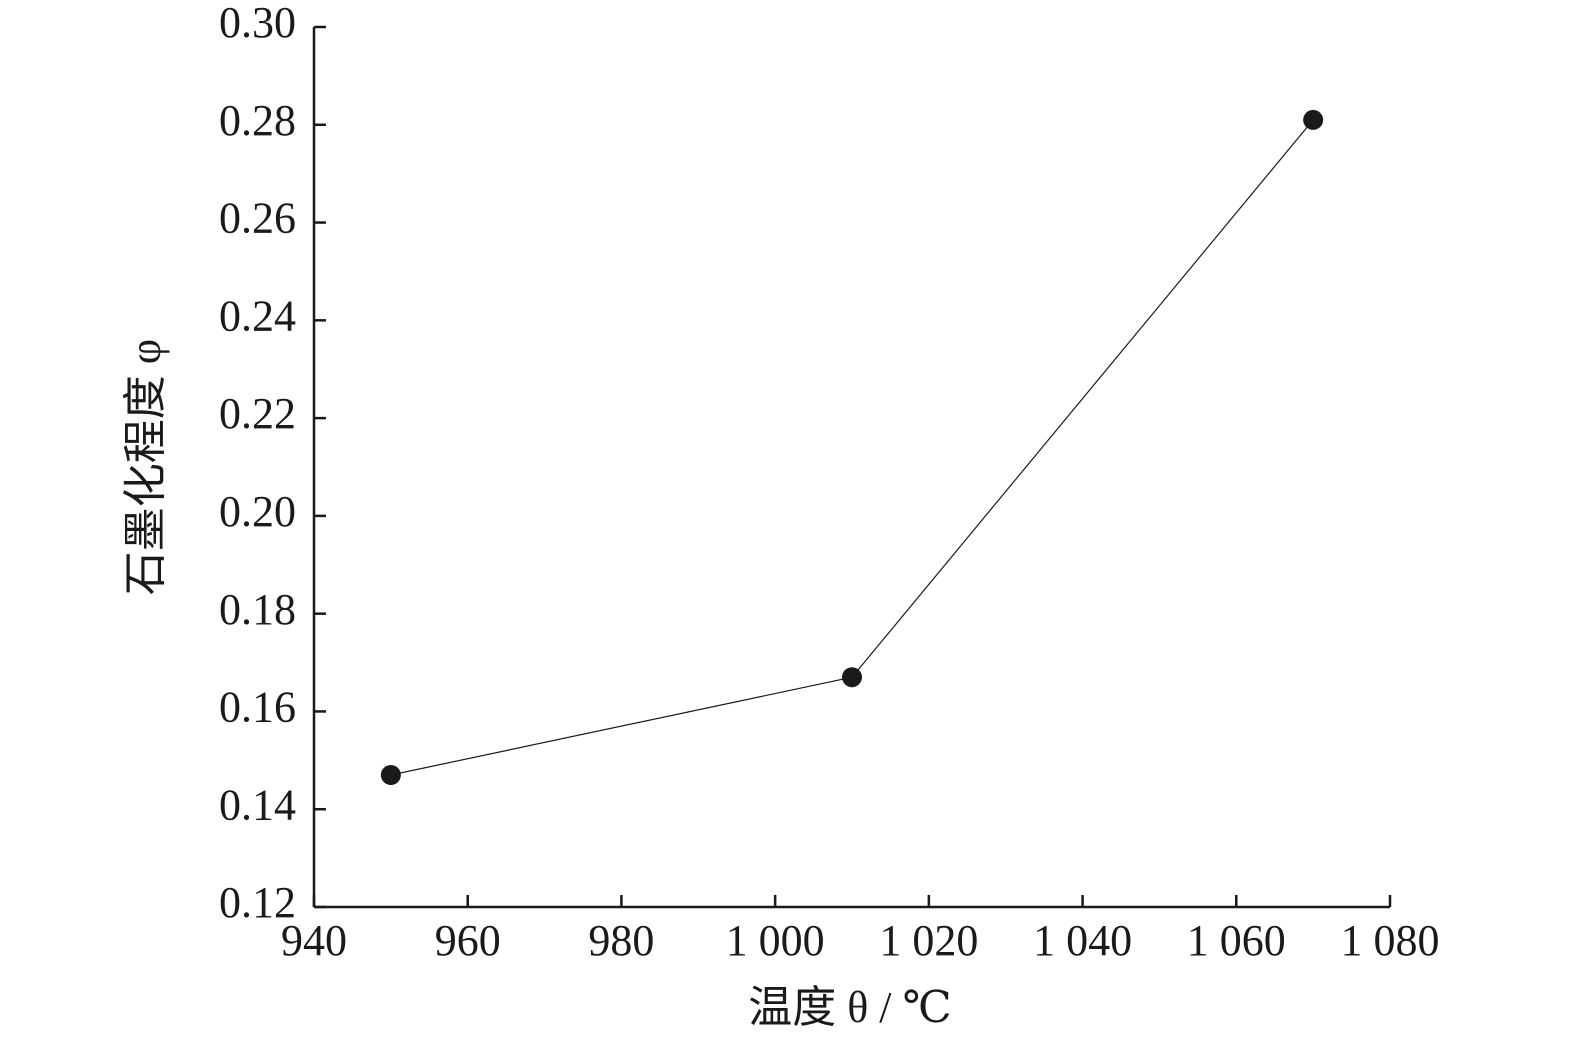  I want to click on y-tick-label: 0.16, so click(257, 707).